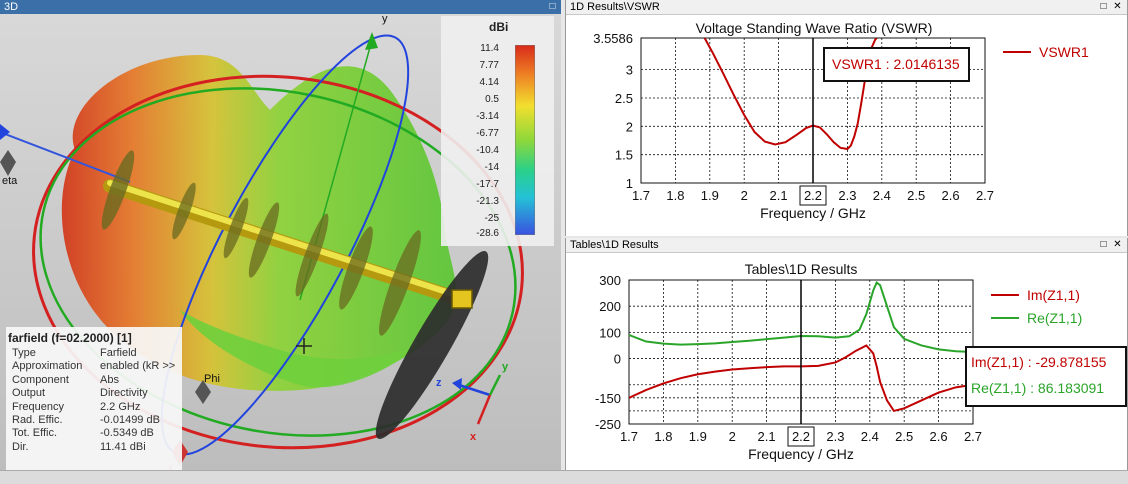 The width and height of the screenshot is (1128, 484). I want to click on farfield-info-title: farfield (f=02.2000) [1], so click(70, 338).